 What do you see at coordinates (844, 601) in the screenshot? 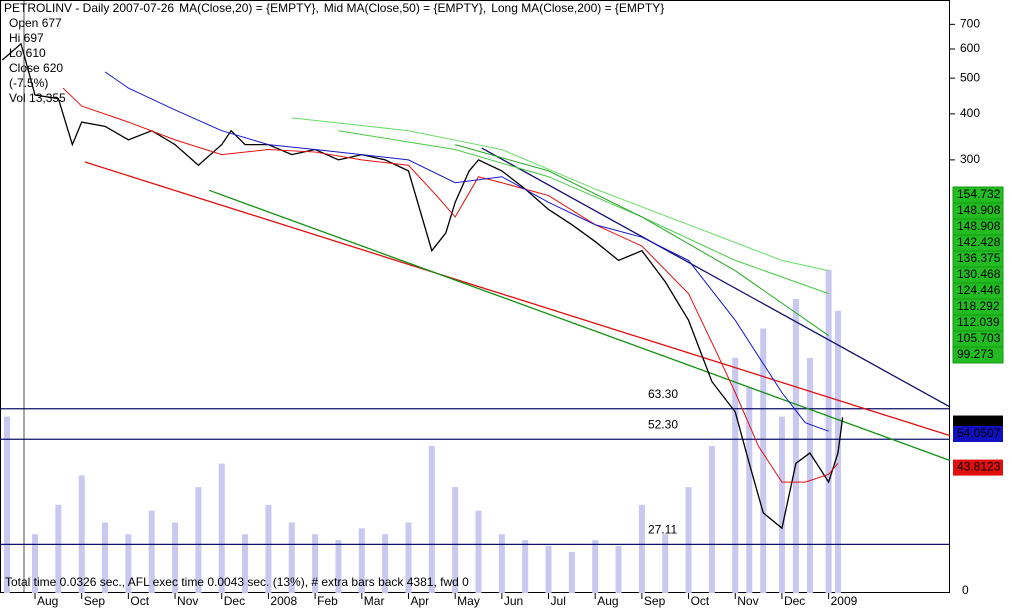
I see `x-tick-label: 2009` at bounding box center [844, 601].